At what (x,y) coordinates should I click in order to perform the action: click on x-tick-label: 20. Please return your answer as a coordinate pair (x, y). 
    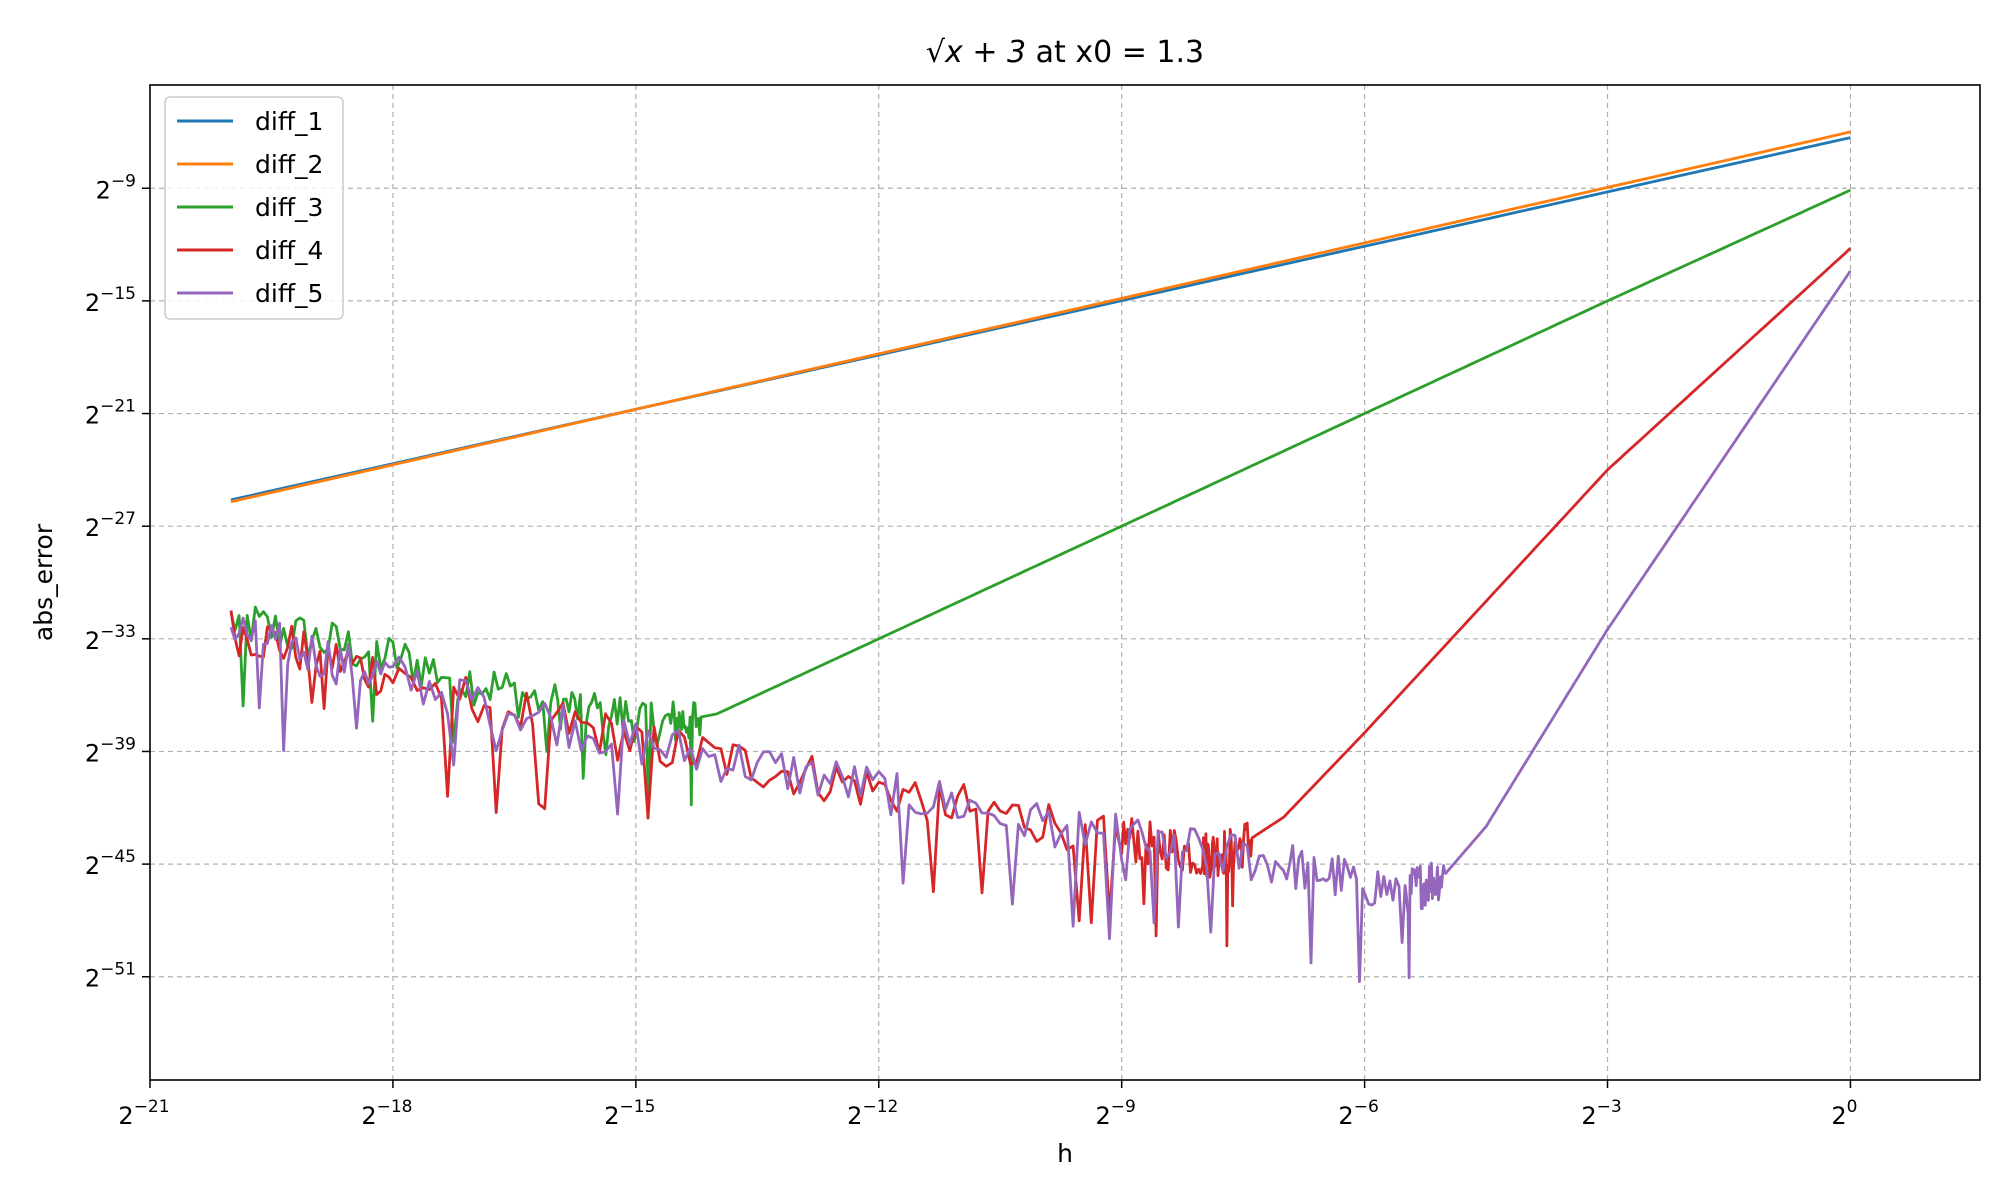
    Looking at the image, I should click on (1844, 1113).